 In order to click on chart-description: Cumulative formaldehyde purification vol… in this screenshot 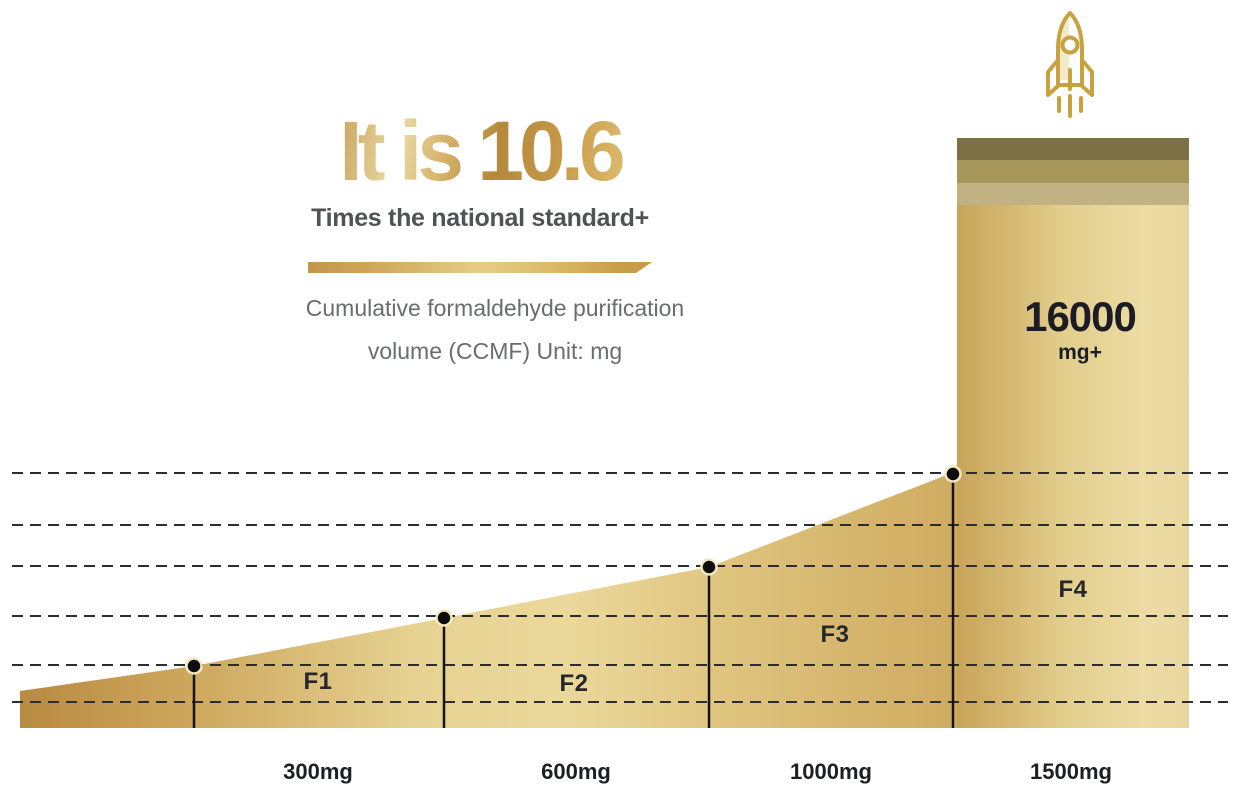, I will do `click(495, 330)`.